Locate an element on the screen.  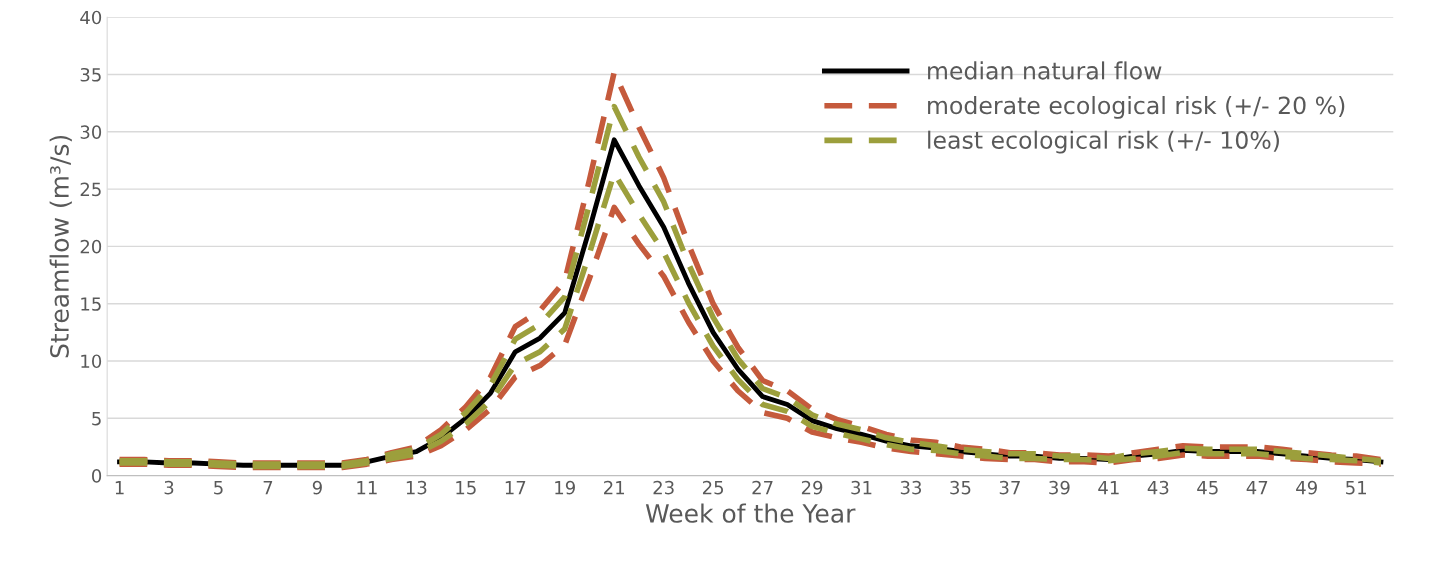
x-tick-label: 49 is located at coordinates (1306, 487).